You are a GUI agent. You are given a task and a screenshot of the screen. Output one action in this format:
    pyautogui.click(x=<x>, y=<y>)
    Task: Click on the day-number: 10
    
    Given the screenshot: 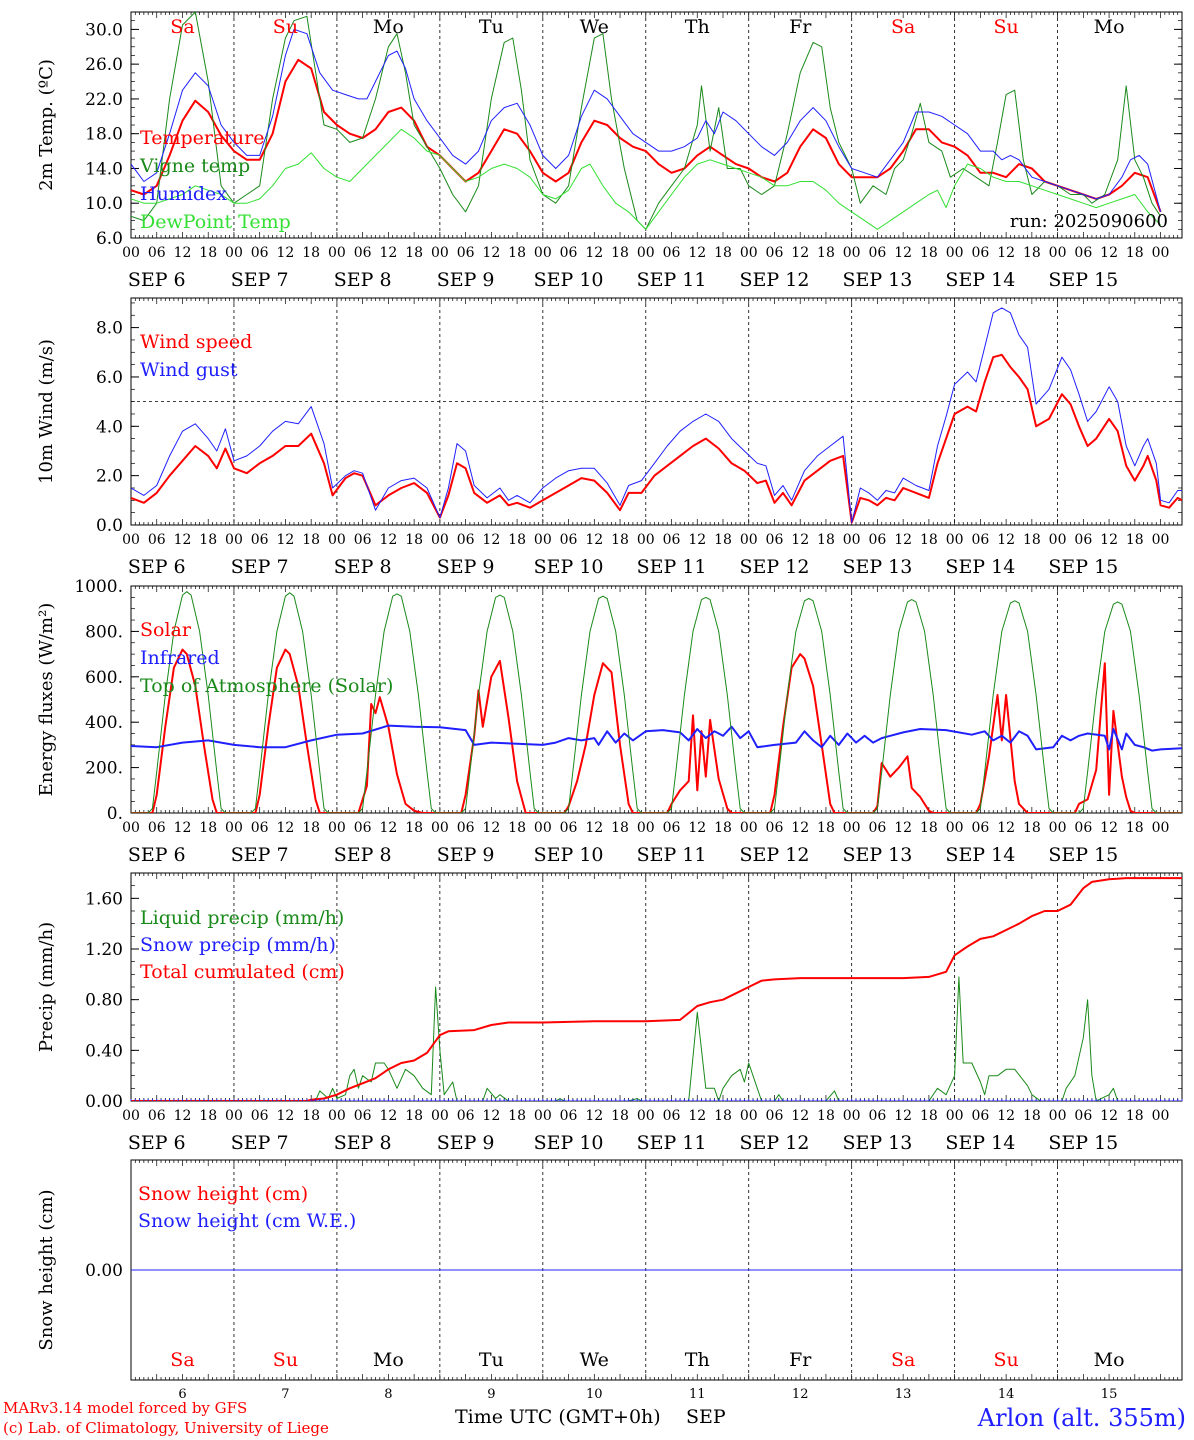 What is the action you would take?
    pyautogui.click(x=594, y=1394)
    